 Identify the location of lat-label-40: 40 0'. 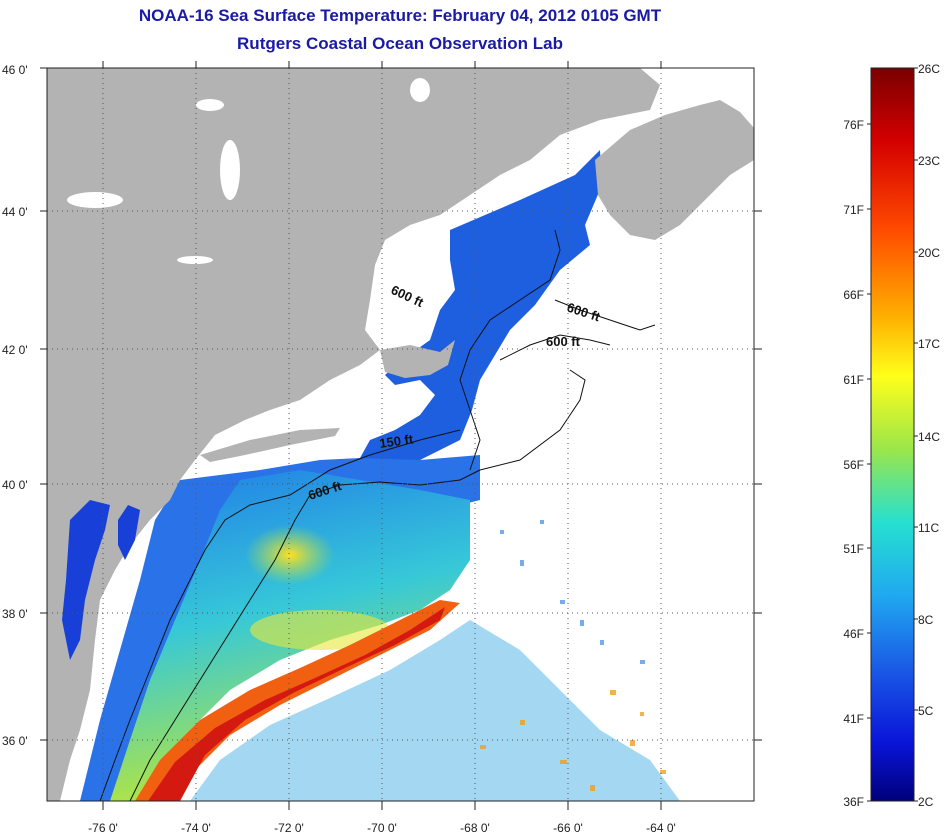
(15, 485).